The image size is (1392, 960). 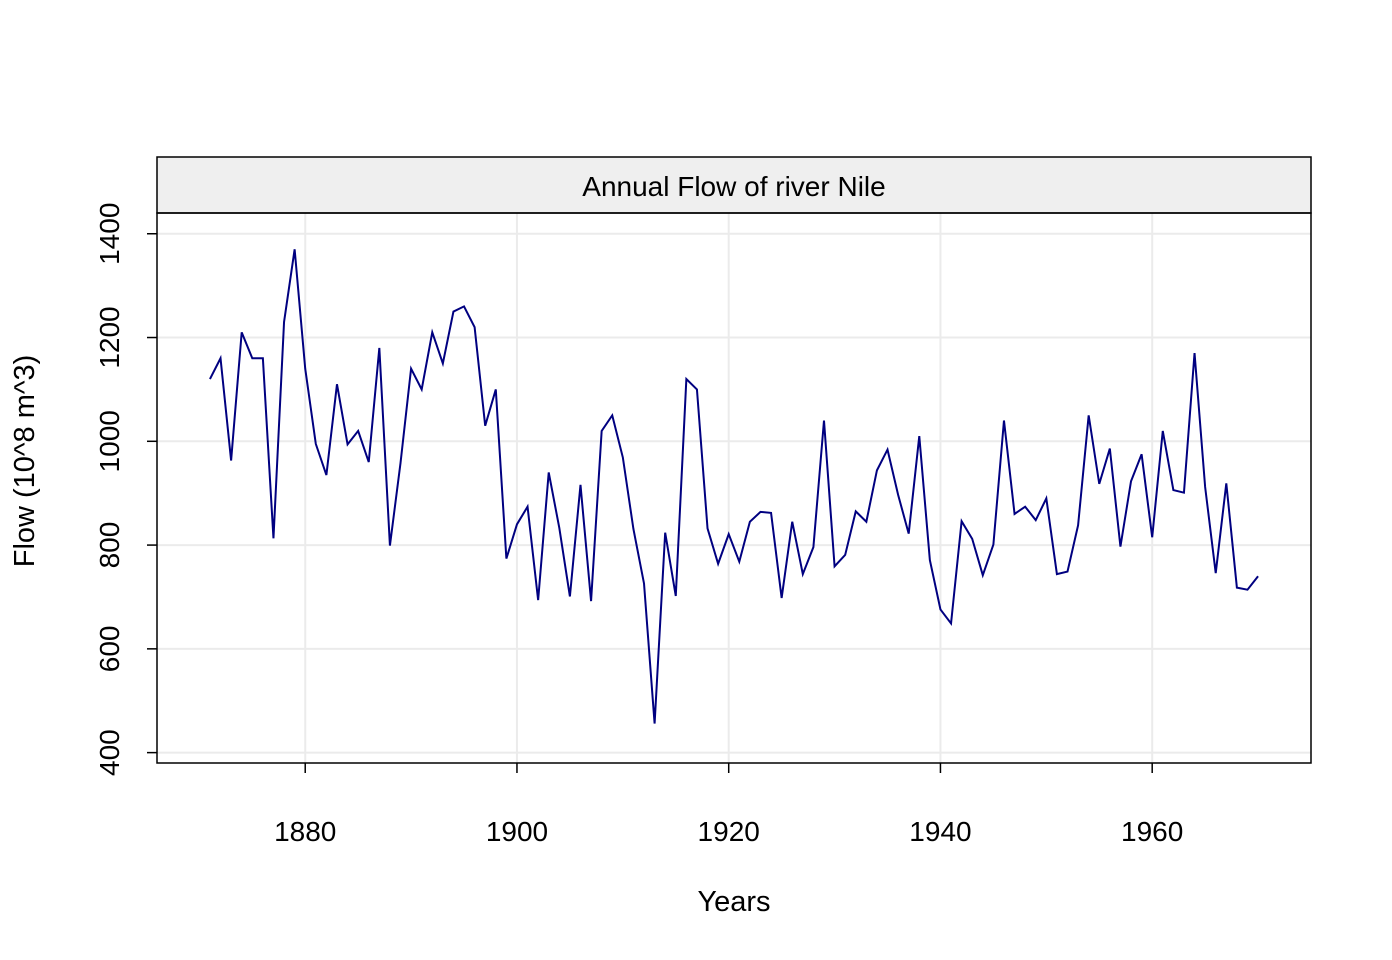 I want to click on y-tick-label: 400, so click(x=109, y=752).